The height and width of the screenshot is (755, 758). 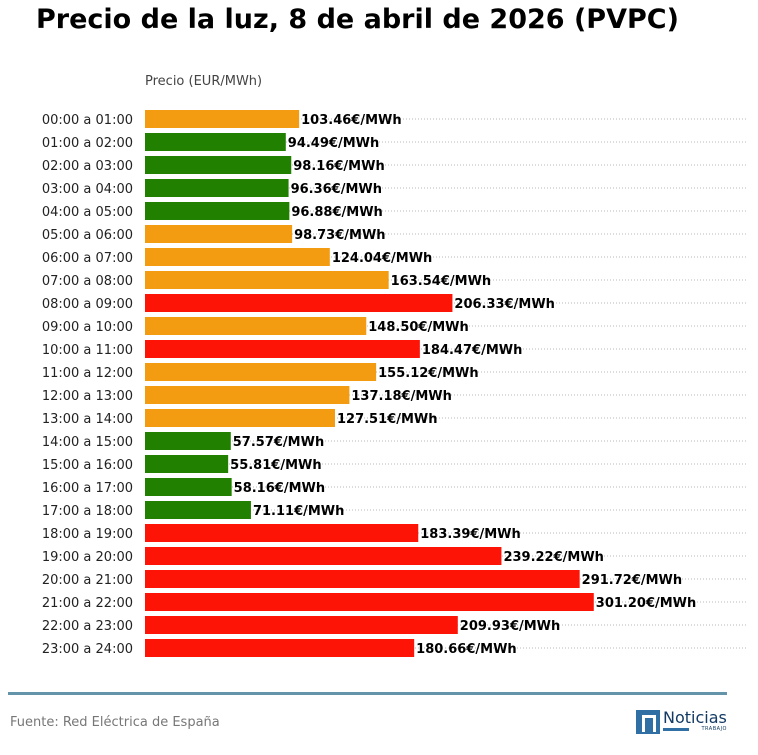 I want to click on noticias-trabajo-logo: Noticias TRABAJO, so click(x=682, y=721).